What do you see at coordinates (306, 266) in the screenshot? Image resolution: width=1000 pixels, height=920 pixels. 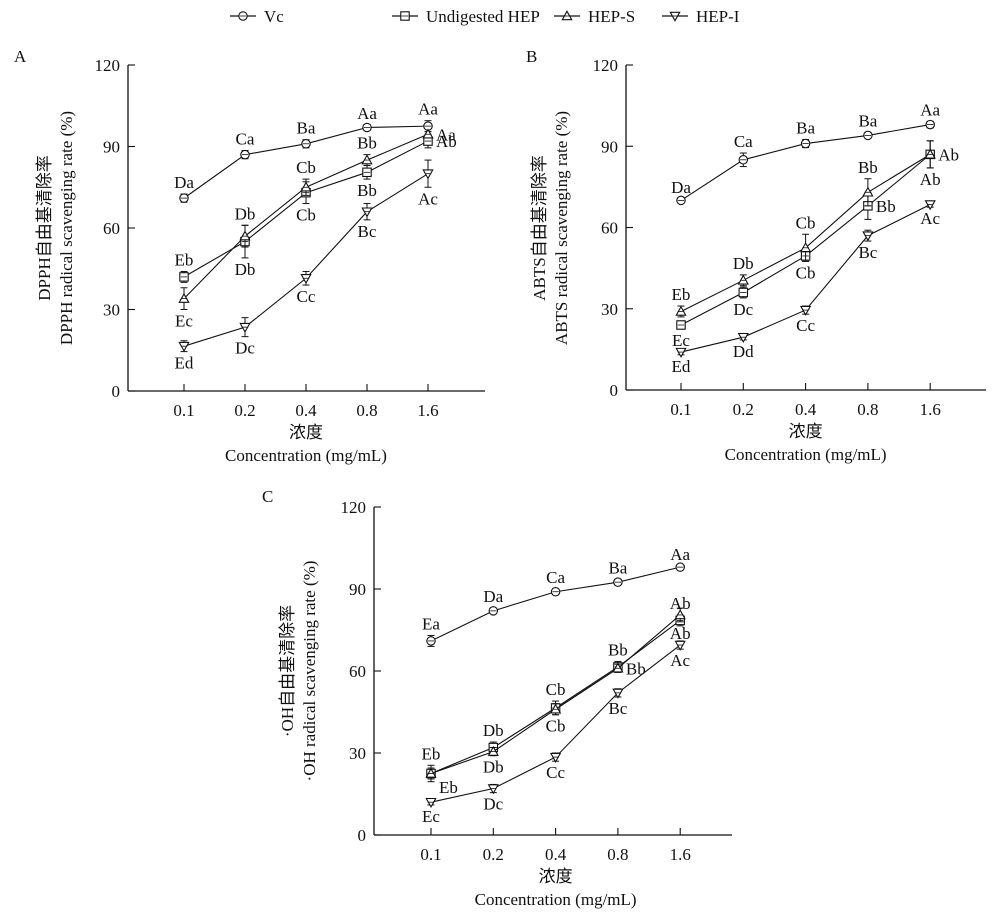 I see `series-hep-i: Ed Dc Cc Bc Ac` at bounding box center [306, 266].